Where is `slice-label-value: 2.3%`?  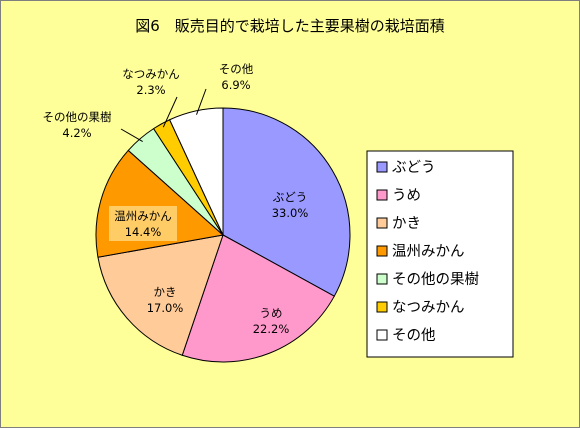 slice-label-value: 2.3% is located at coordinates (150, 90).